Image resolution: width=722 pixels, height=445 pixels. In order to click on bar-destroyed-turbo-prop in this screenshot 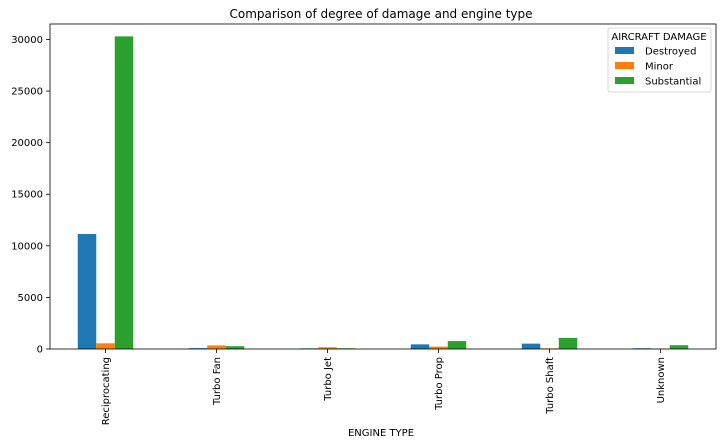, I will do `click(420, 346)`.